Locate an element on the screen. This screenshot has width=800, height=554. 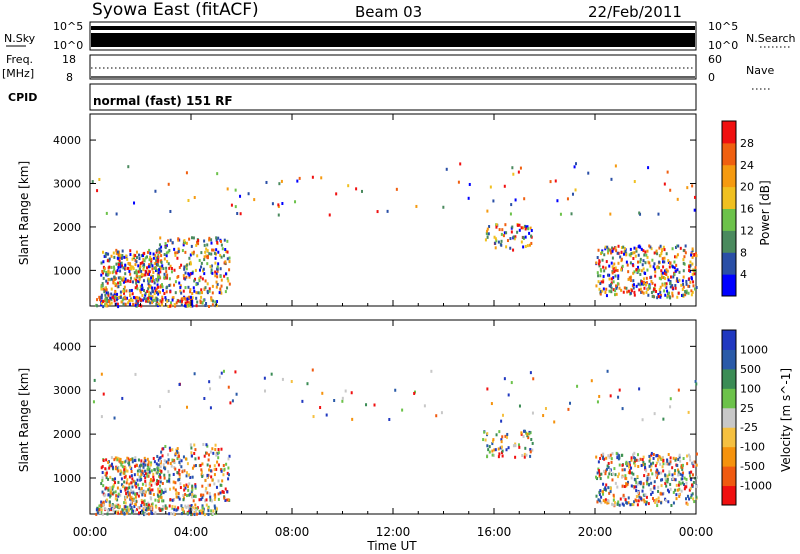
nsky-strip is located at coordinates (393, 36).